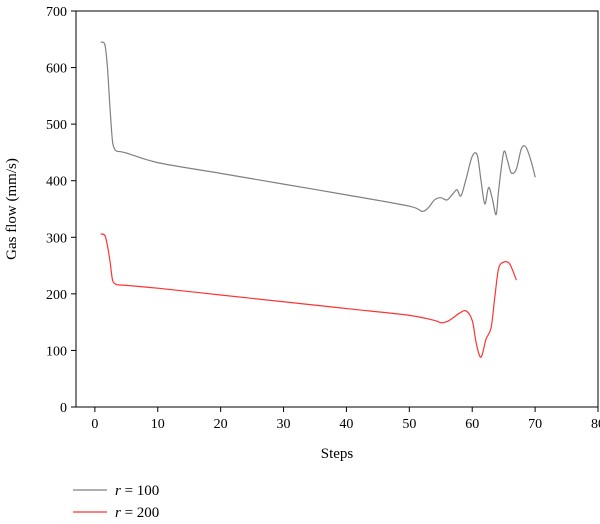  Describe the element at coordinates (56, 238) in the screenshot. I see `y-tick-label: 300` at that location.